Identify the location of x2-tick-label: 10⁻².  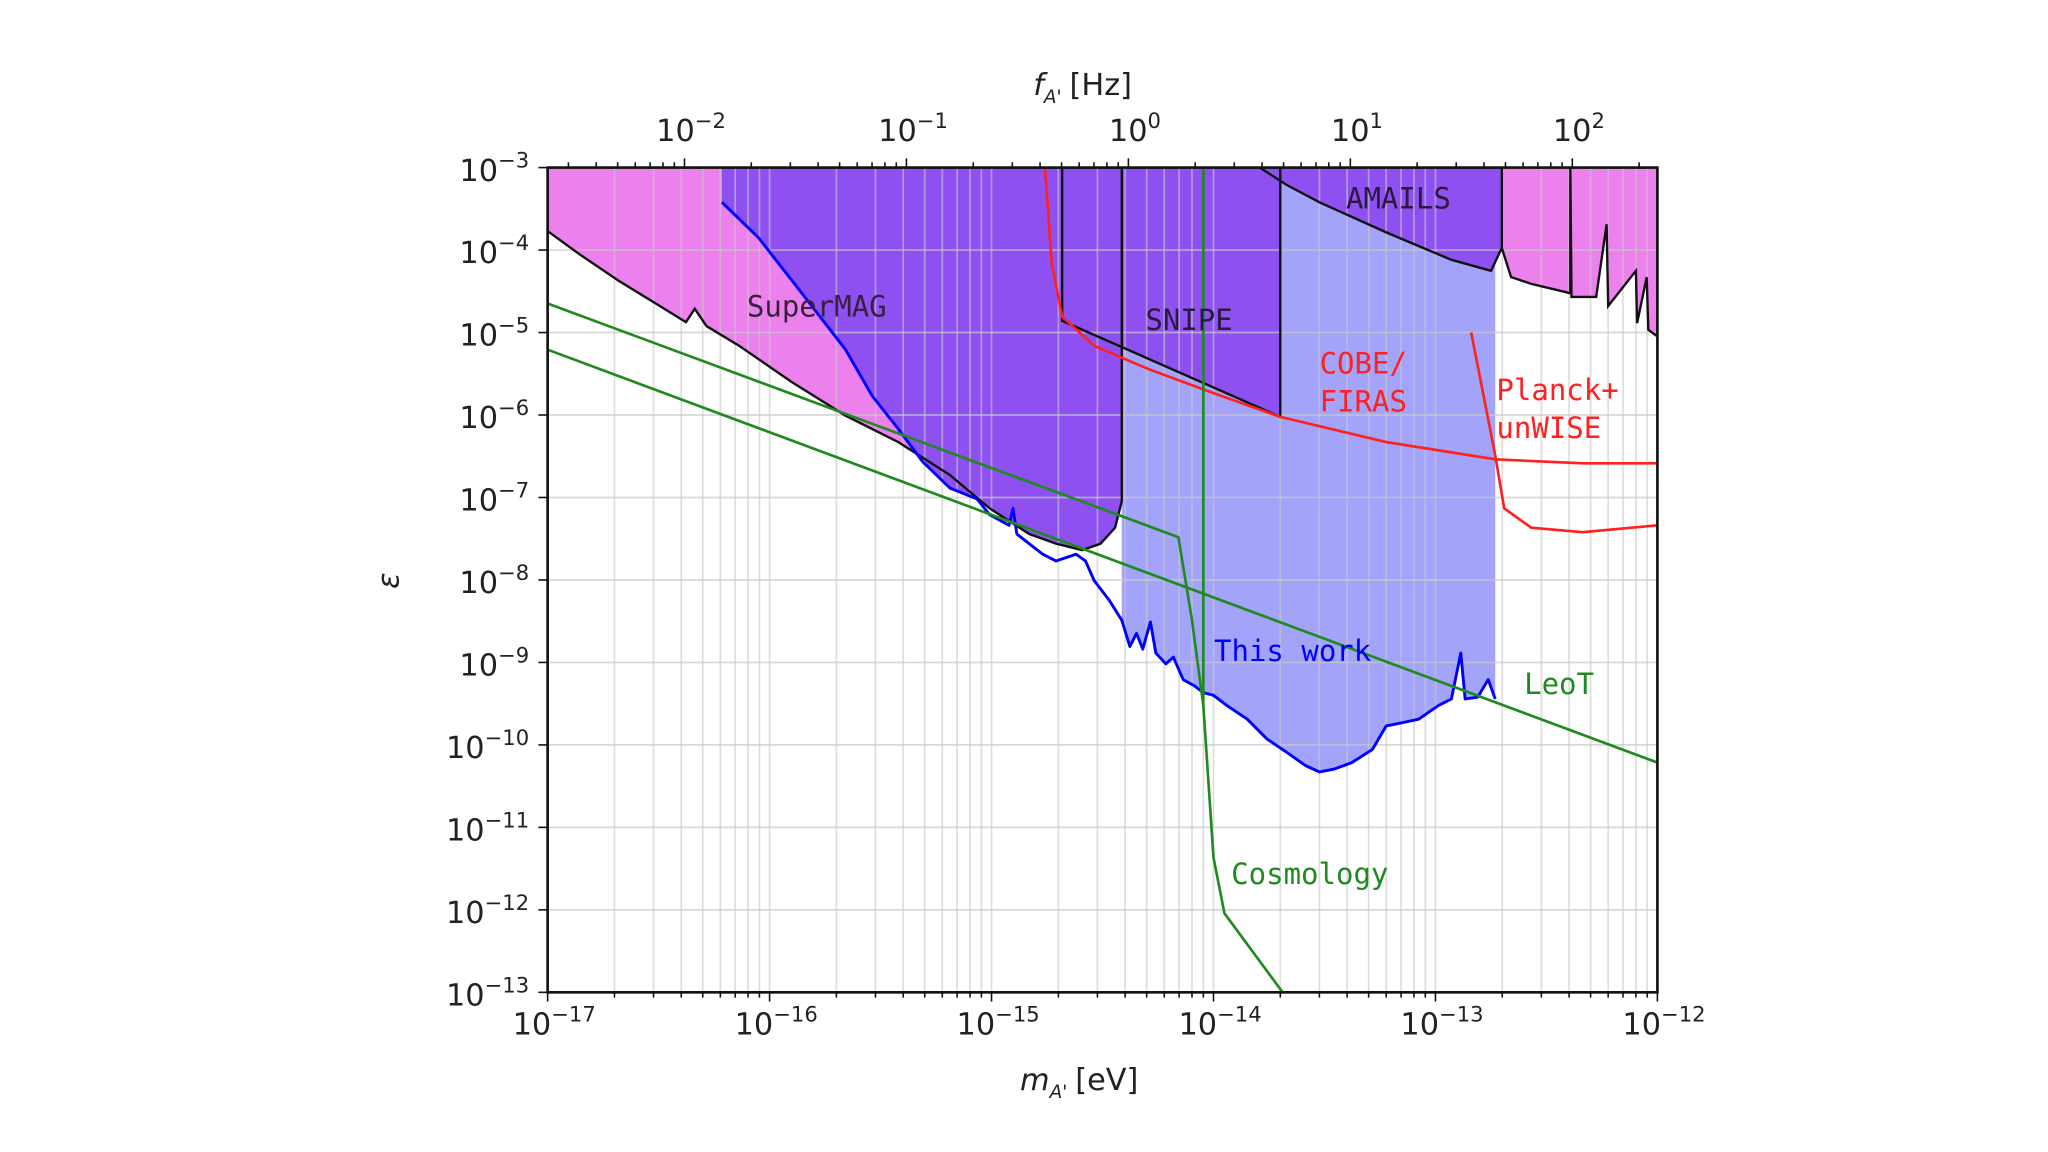
(691, 128).